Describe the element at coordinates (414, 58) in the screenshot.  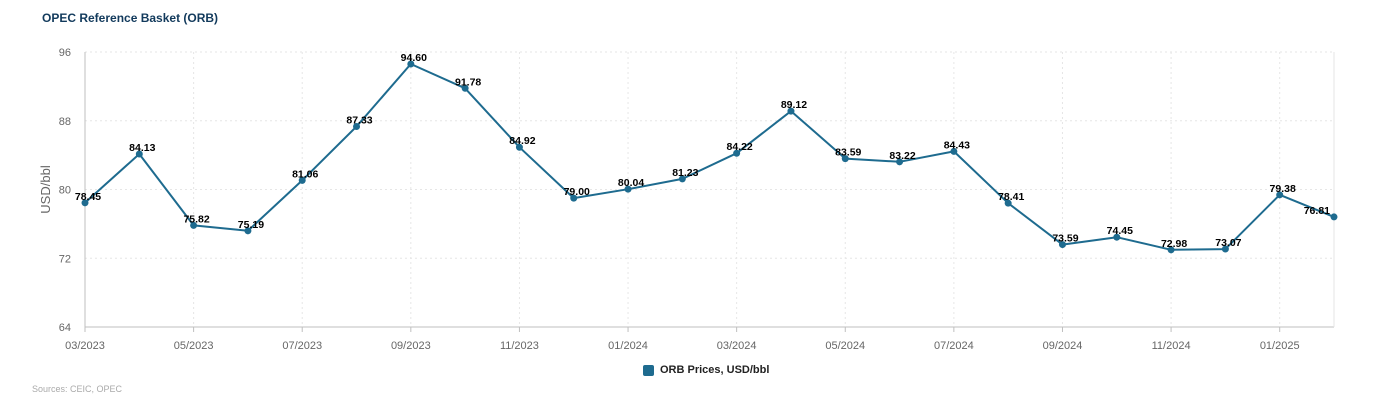
I see `data-label: 94.60` at that location.